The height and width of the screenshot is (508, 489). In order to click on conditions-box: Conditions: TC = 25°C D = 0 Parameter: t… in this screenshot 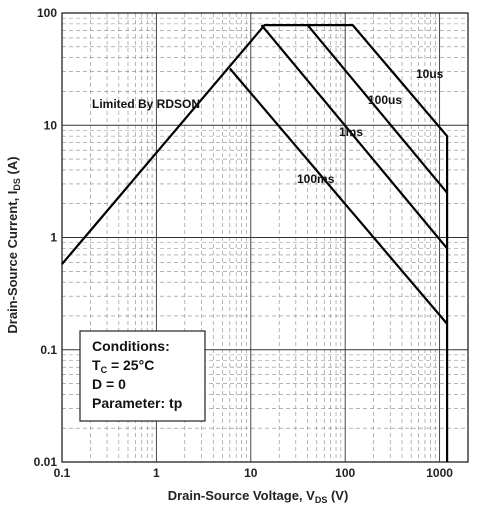, I will do `click(142, 376)`.